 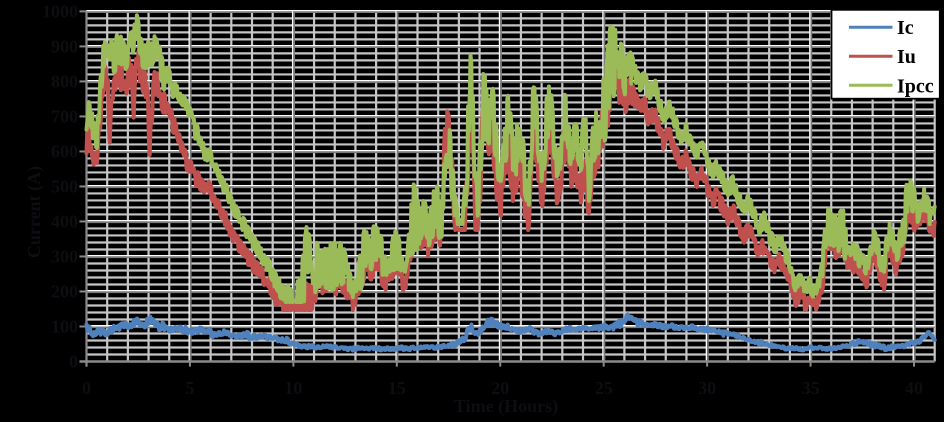 I want to click on svg-text: 800, so click(x=64, y=81).